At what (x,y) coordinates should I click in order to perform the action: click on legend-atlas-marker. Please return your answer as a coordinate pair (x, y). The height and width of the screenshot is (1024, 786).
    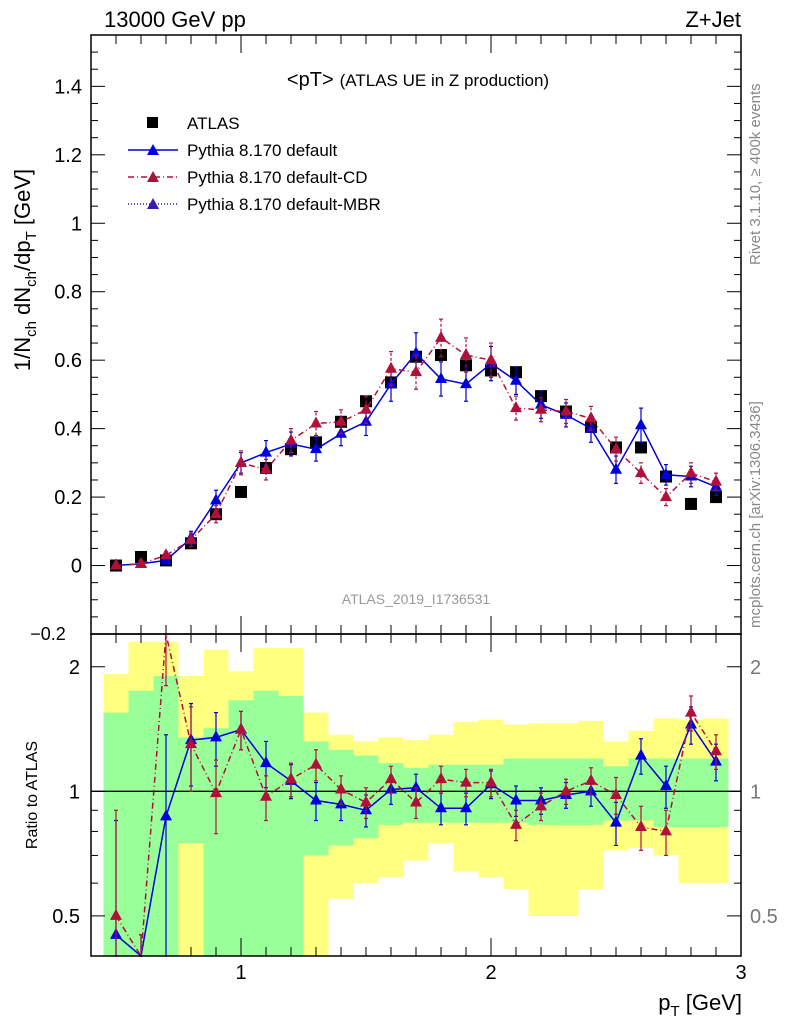
    Looking at the image, I should click on (152, 122).